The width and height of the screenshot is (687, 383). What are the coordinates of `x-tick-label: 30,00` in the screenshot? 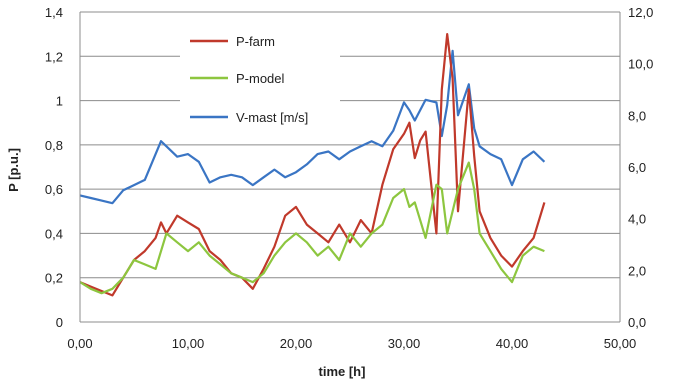 It's located at (404, 343).